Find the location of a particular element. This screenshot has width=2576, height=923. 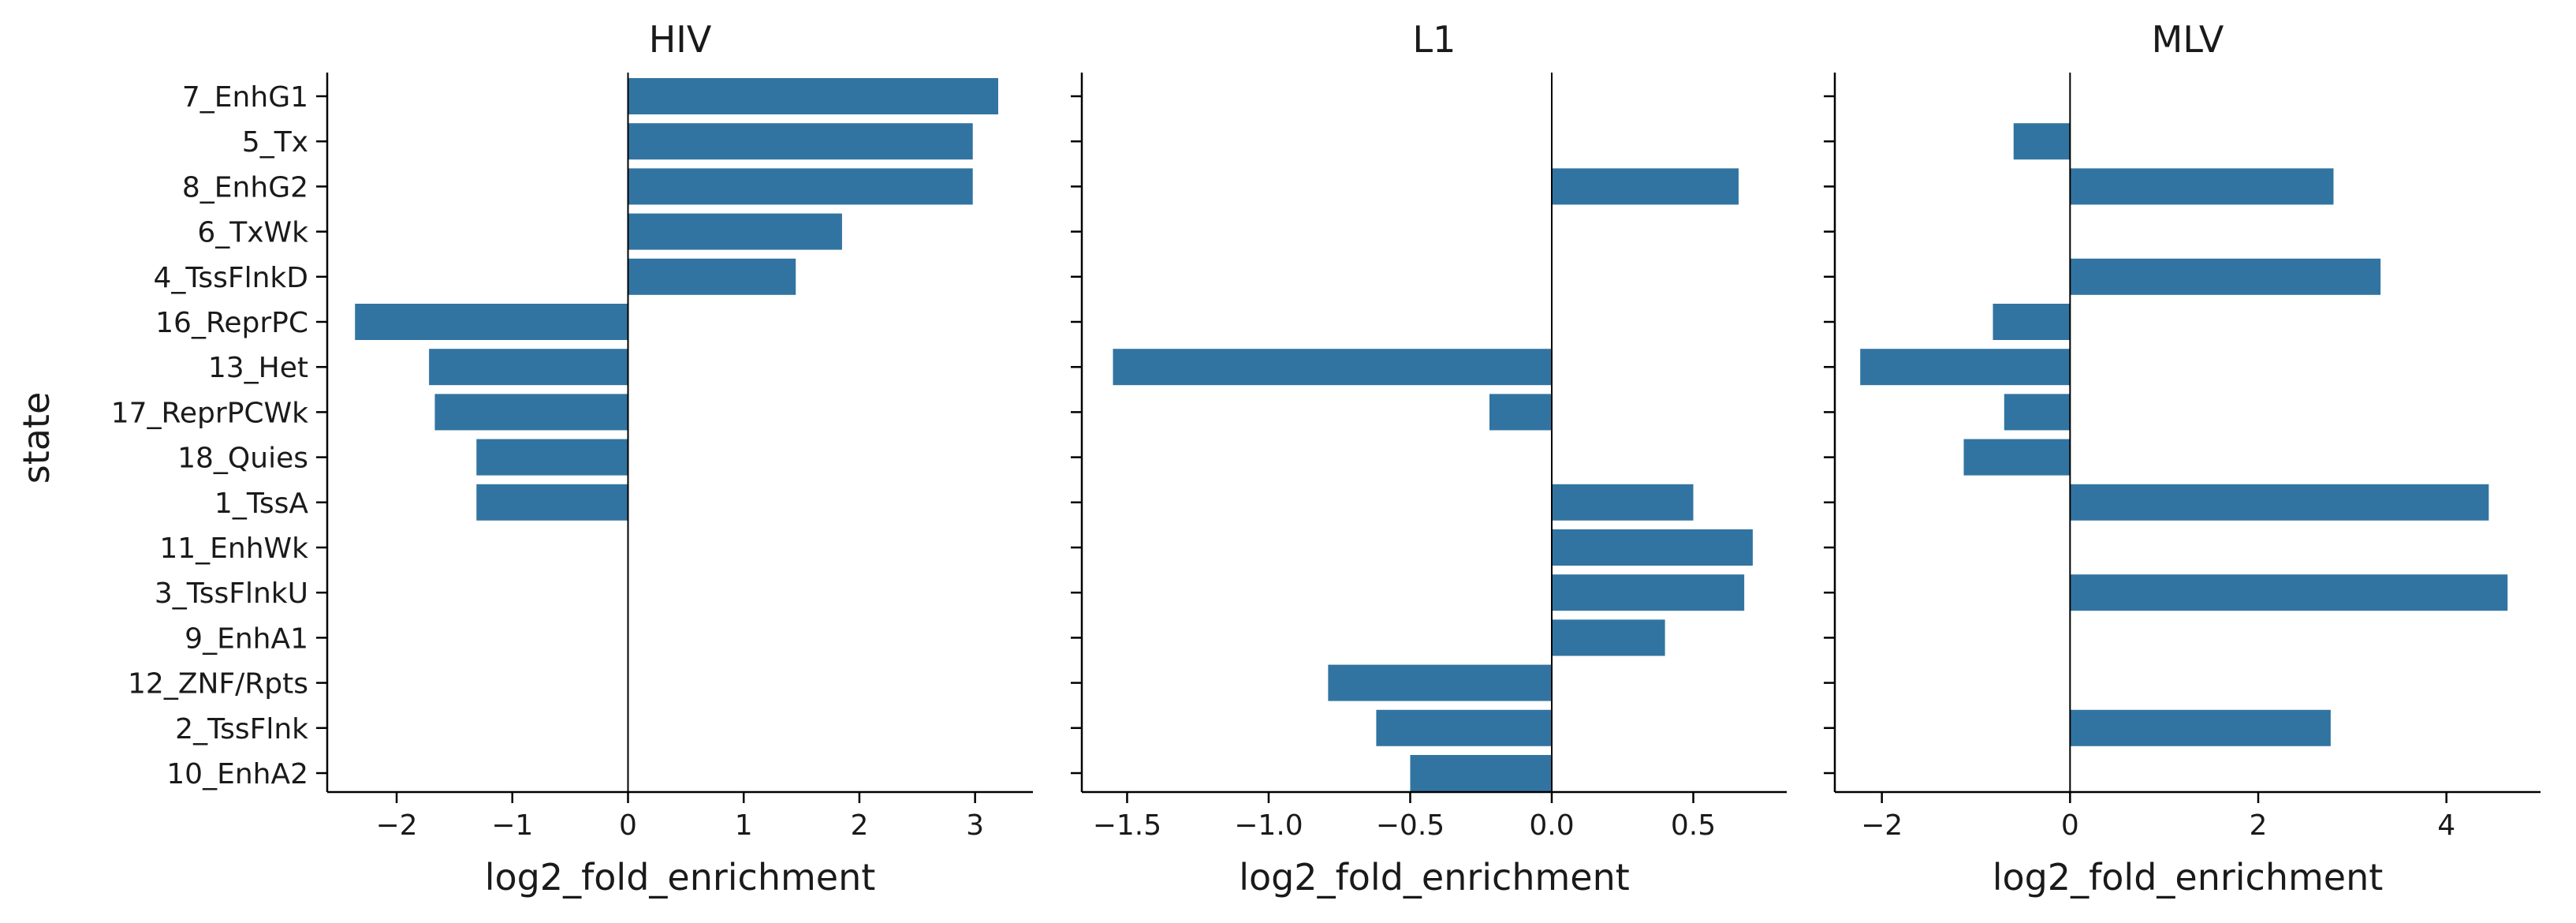

panel-title: L1 is located at coordinates (1435, 39).